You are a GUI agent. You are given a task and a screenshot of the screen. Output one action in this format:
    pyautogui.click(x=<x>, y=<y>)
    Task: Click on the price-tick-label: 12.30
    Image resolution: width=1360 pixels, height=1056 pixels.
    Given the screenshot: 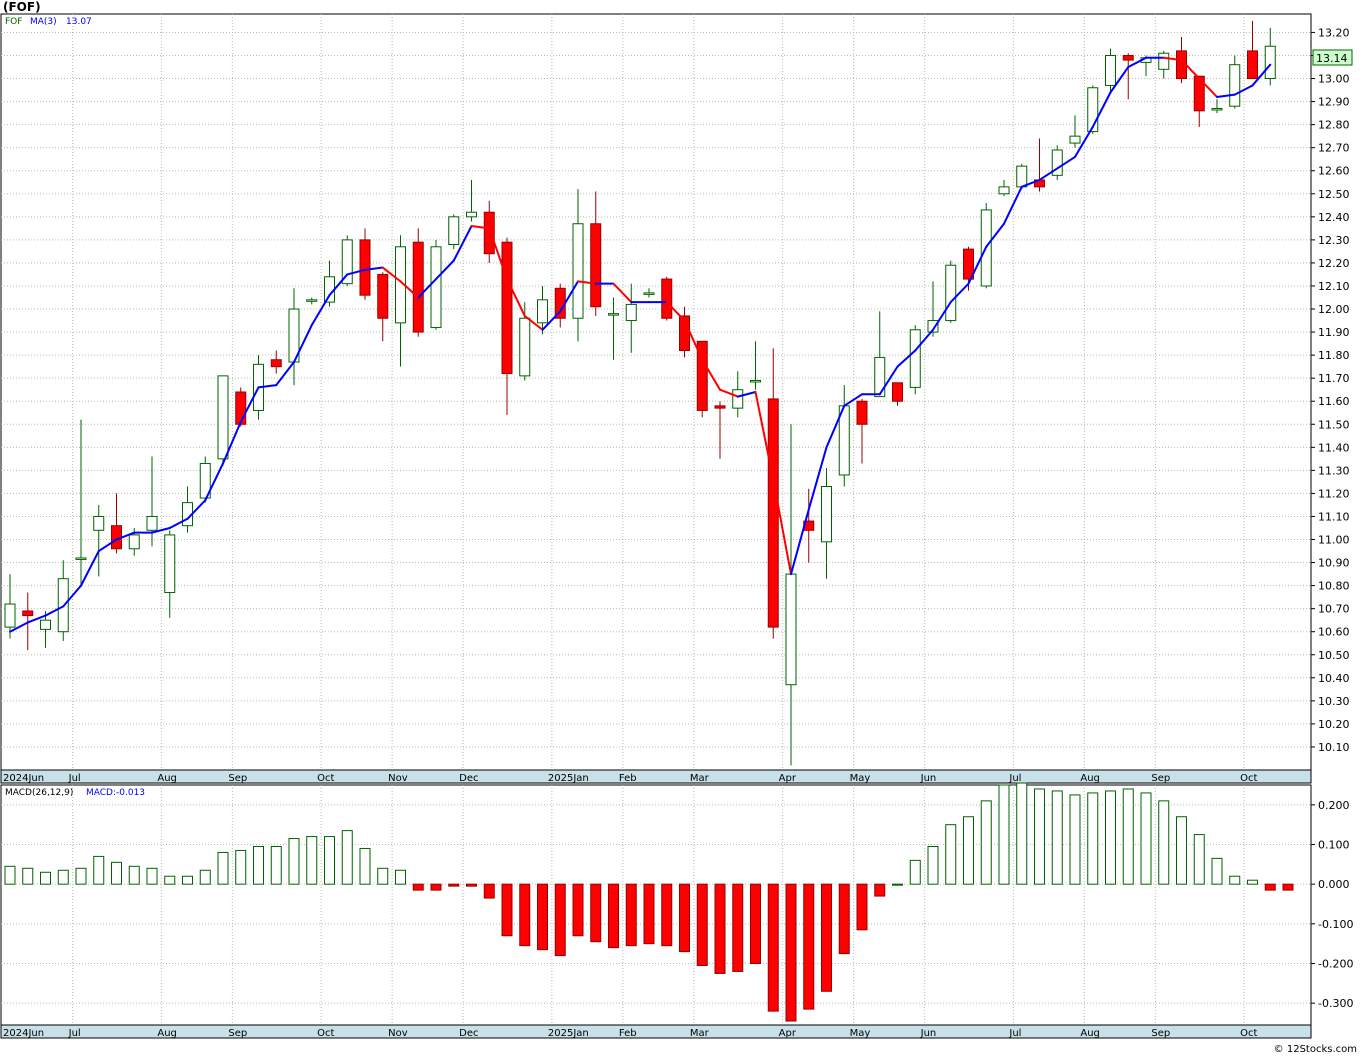 What is the action you would take?
    pyautogui.click(x=1334, y=240)
    